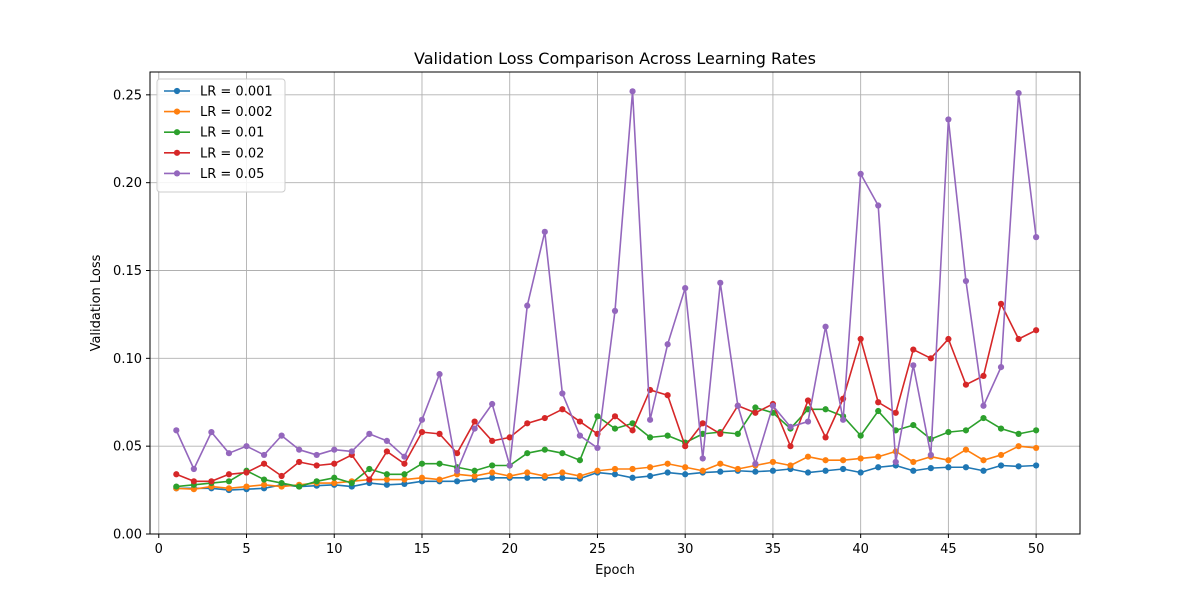 Image resolution: width=1200 pixels, height=600 pixels. I want to click on legend-item: LR = 0.01, so click(214, 133).